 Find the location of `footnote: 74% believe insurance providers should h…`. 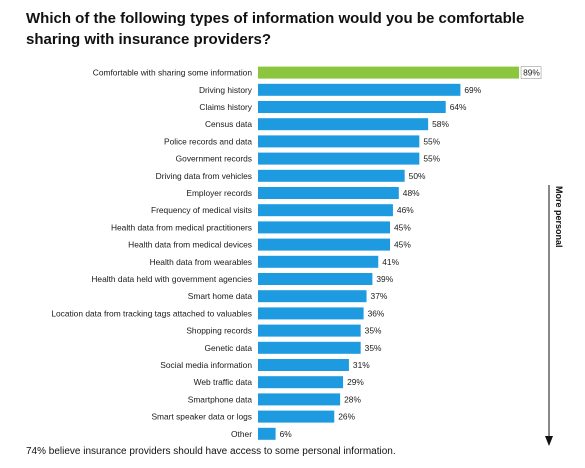

footnote: 74% believe insurance providers should h… is located at coordinates (211, 451).